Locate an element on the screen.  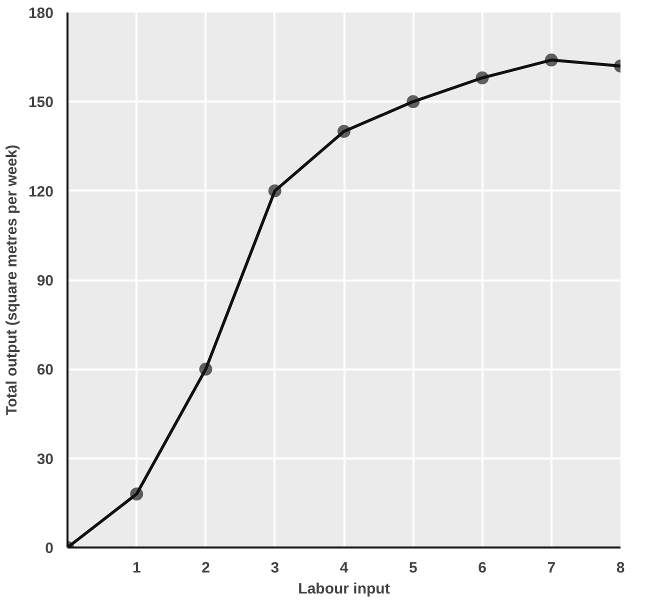
x-tick-label: 6 is located at coordinates (482, 568).